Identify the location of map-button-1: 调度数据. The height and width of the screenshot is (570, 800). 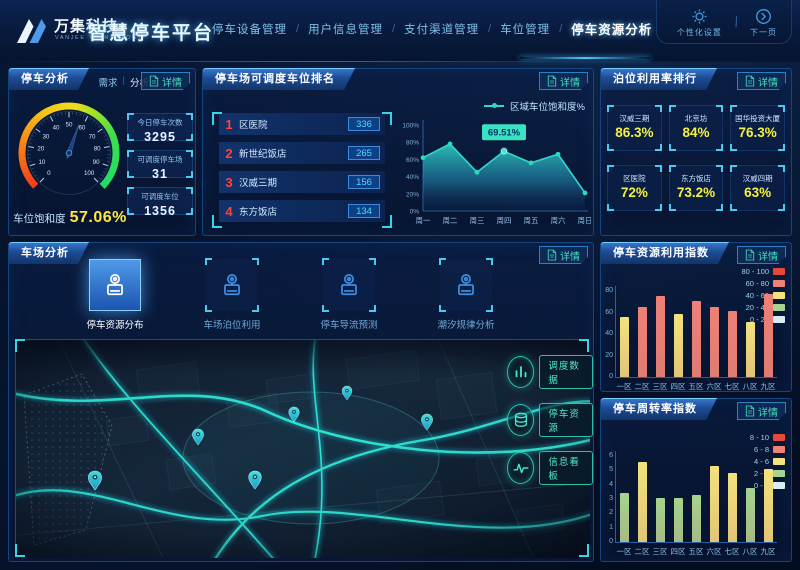
(550, 372).